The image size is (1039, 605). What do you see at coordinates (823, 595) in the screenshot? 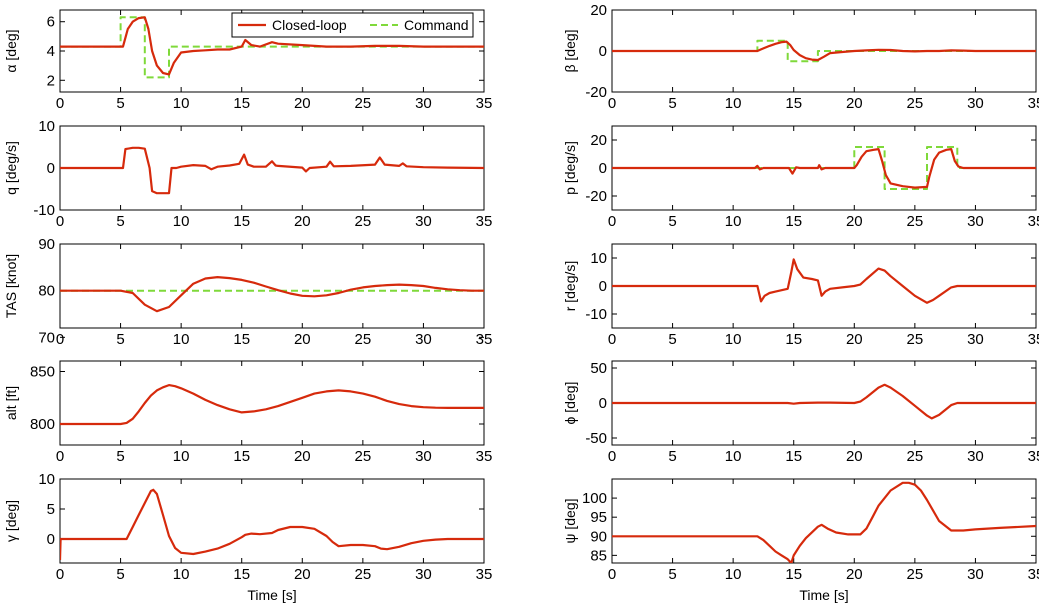
I see `x-axis-label: Time [s]` at bounding box center [823, 595].